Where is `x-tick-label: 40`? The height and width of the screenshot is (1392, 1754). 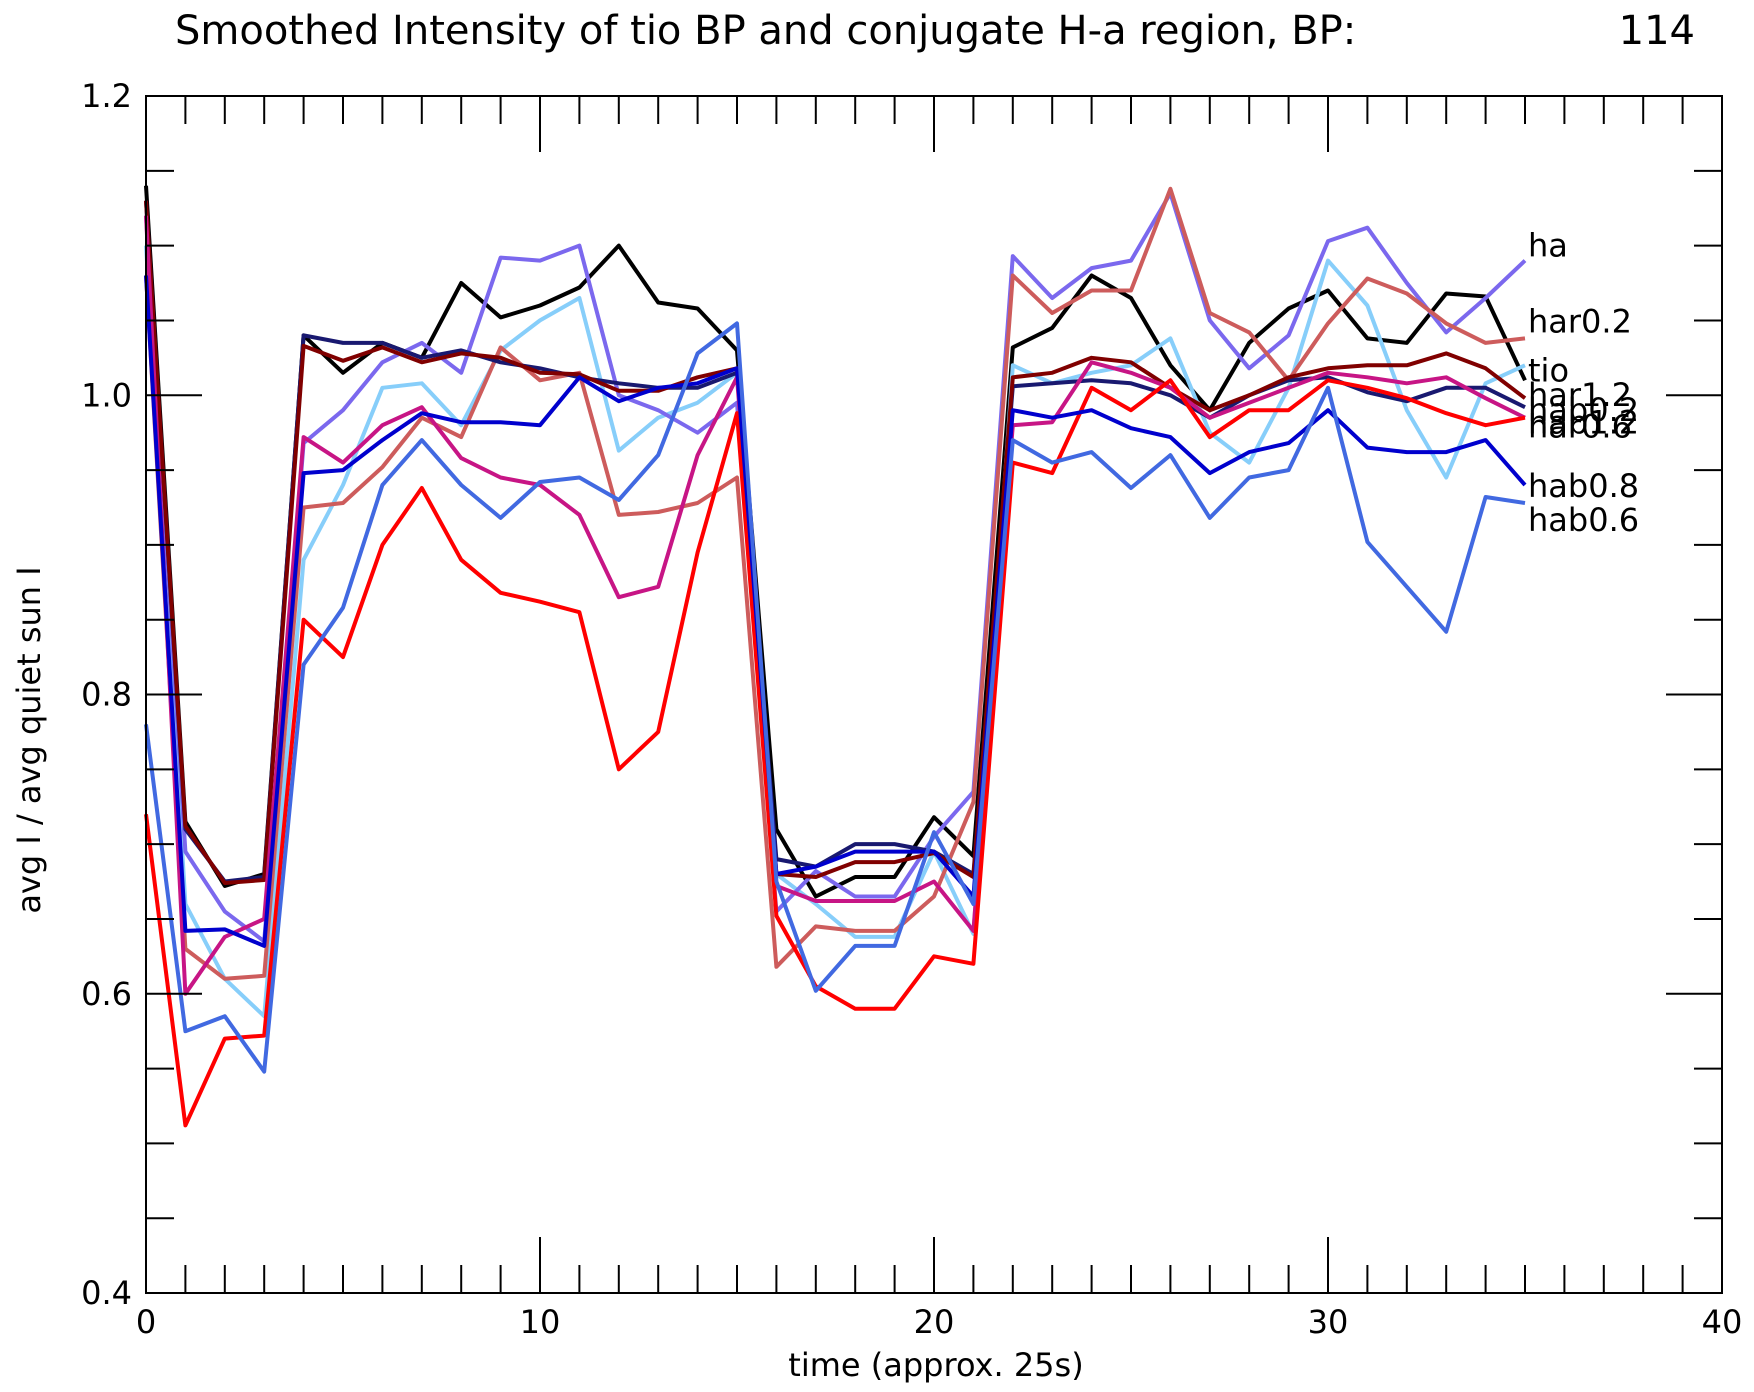 x-tick-label: 40 is located at coordinates (1722, 1322).